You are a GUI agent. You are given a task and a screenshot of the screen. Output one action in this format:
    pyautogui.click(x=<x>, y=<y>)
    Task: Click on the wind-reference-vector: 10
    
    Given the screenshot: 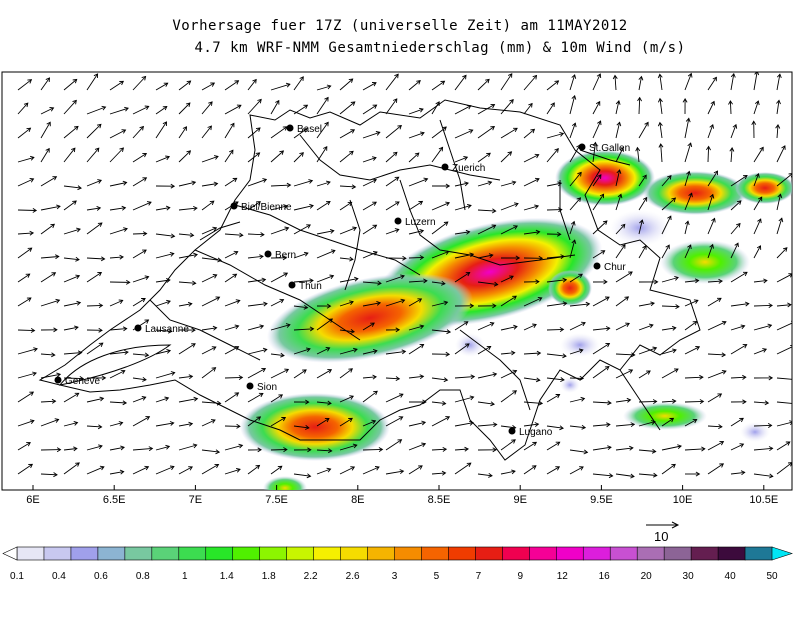 What is the action you would take?
    pyautogui.click(x=663, y=532)
    